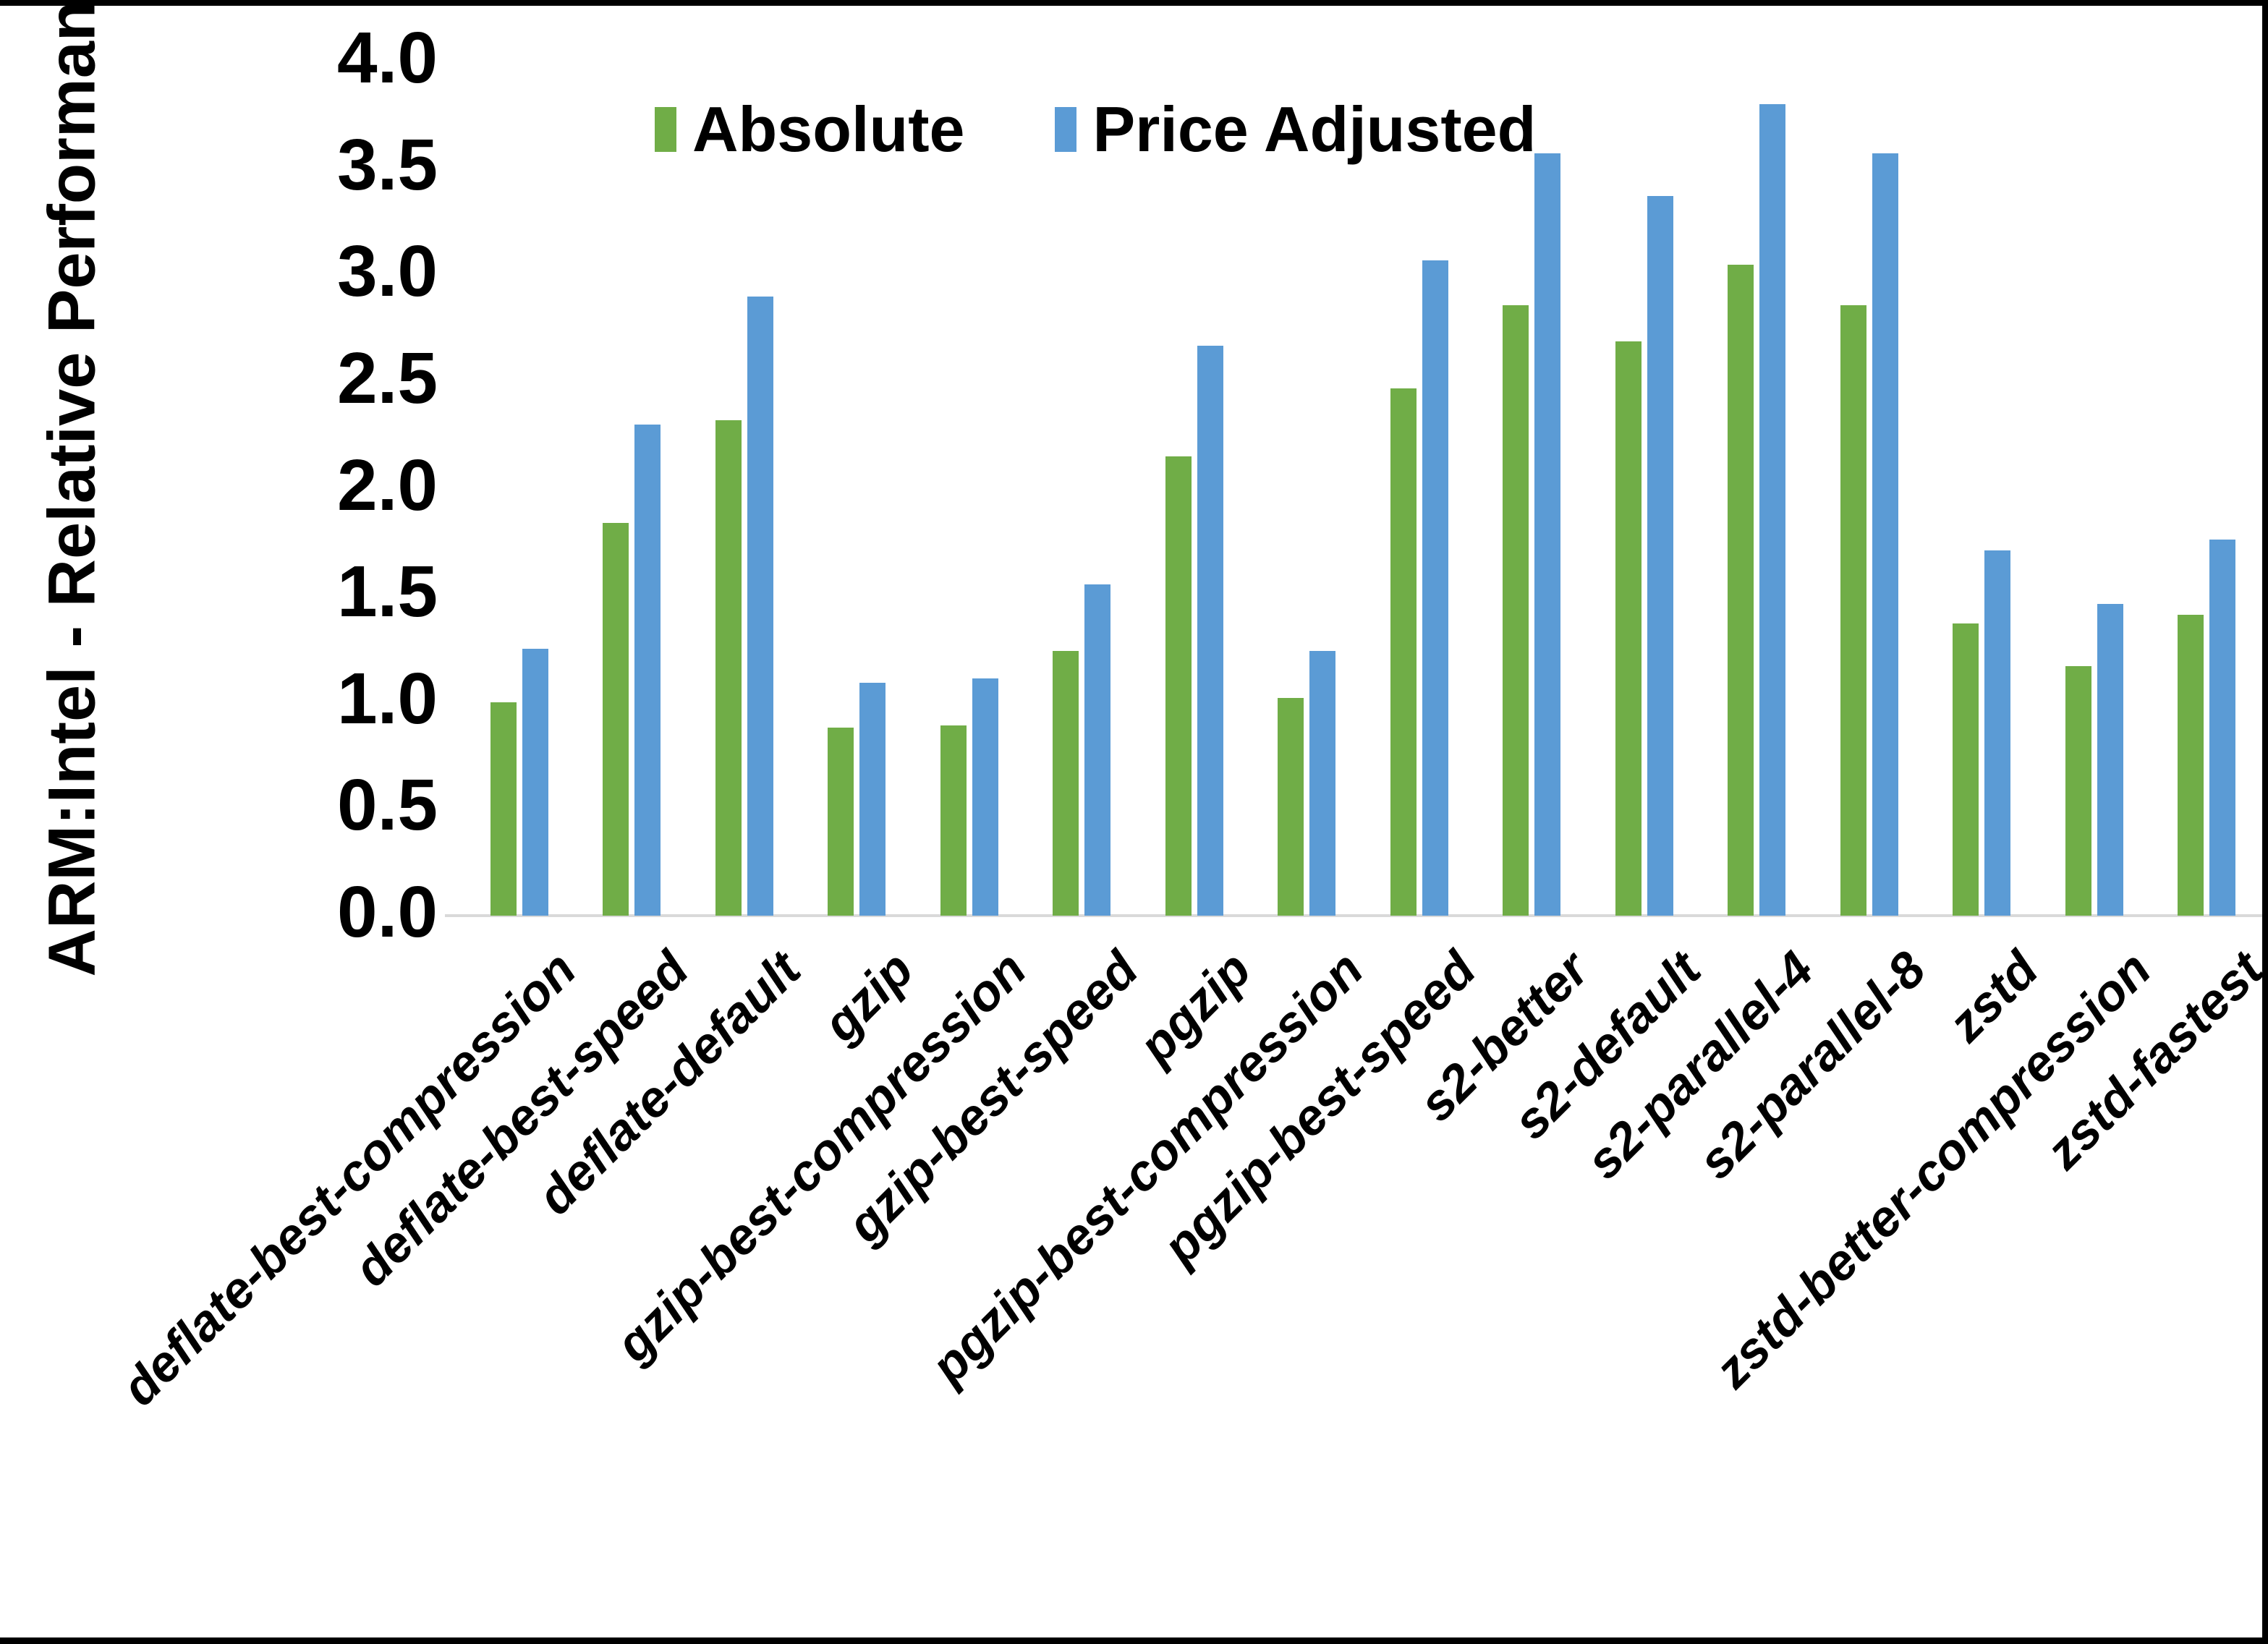 The width and height of the screenshot is (2268, 1644). What do you see at coordinates (387, 164) in the screenshot?
I see `y-tick-label-3.5: 3.5` at bounding box center [387, 164].